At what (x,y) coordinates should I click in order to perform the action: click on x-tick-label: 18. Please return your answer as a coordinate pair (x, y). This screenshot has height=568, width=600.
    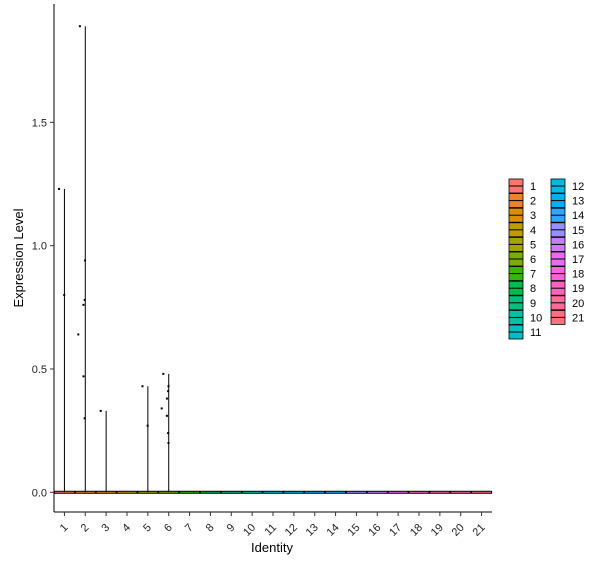
    Looking at the image, I should click on (416, 530).